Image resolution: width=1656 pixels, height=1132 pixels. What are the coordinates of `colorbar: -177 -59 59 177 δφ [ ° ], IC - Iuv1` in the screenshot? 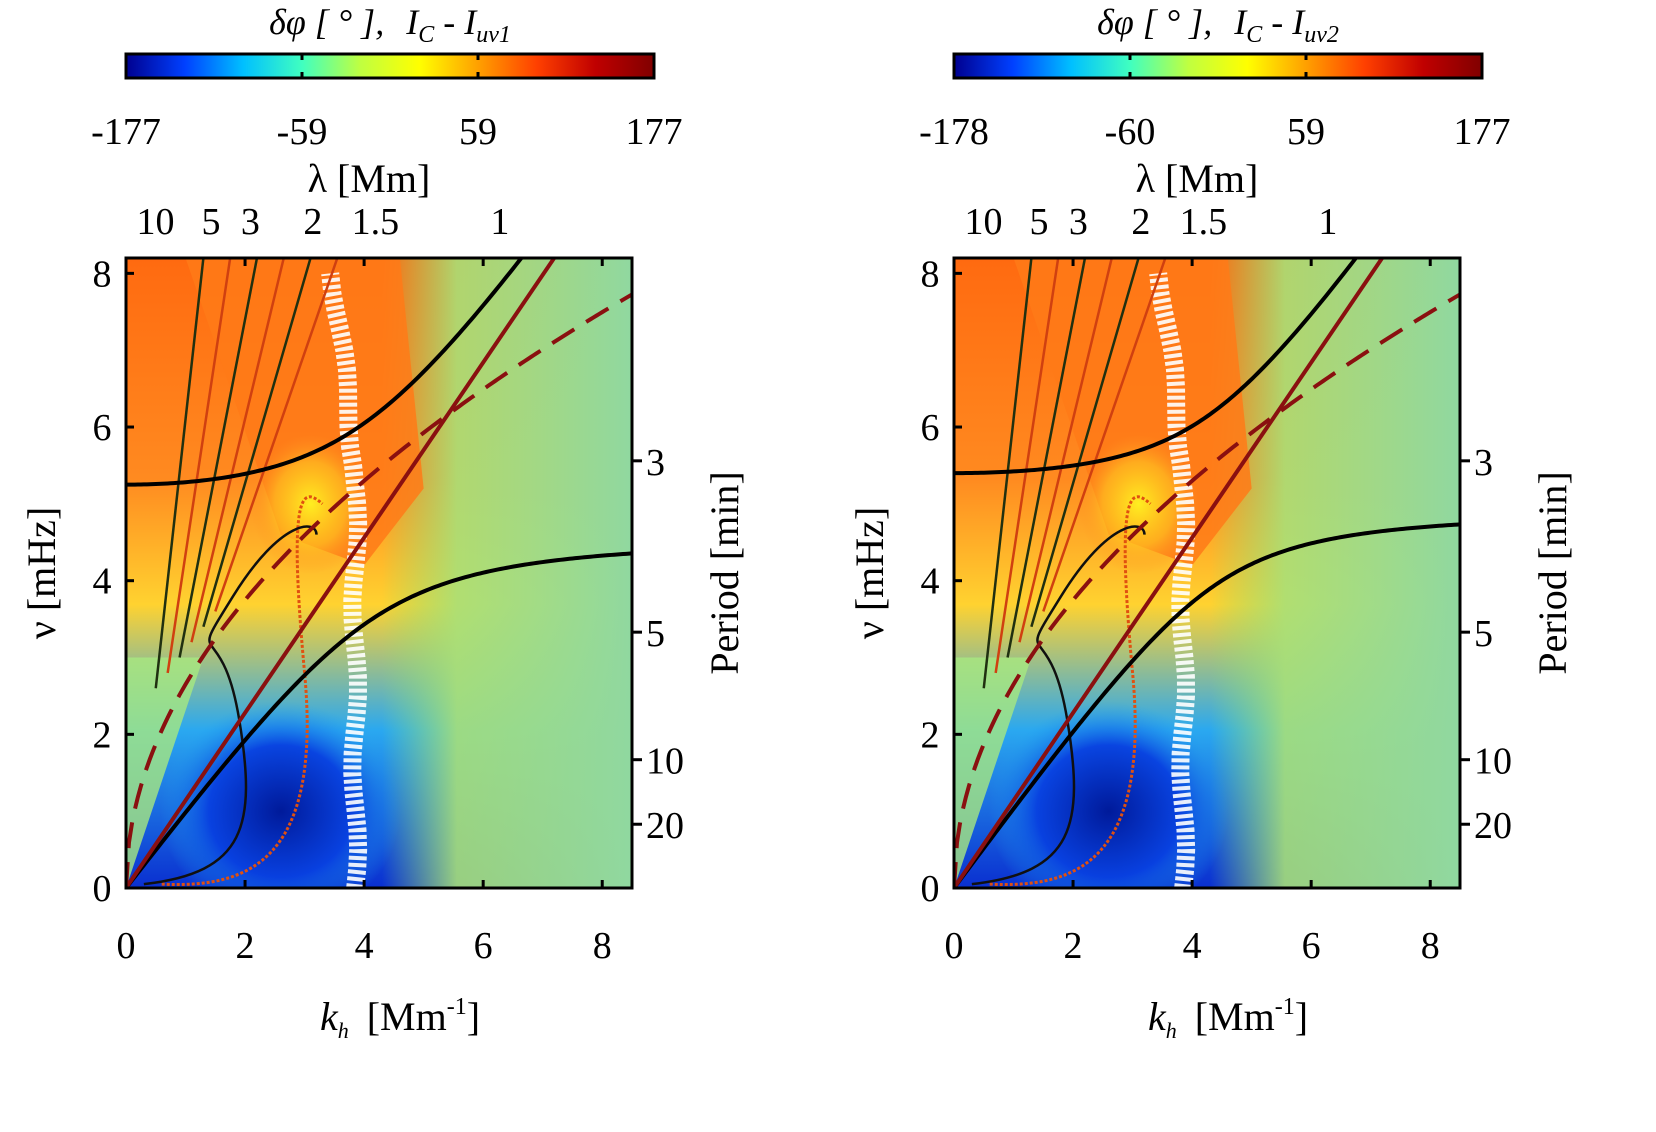 It's located at (386, 77).